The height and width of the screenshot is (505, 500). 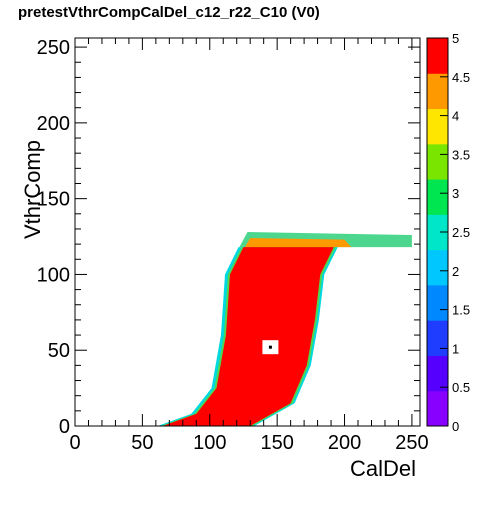 I want to click on colorbar-tick-label: 5, so click(x=455, y=38).